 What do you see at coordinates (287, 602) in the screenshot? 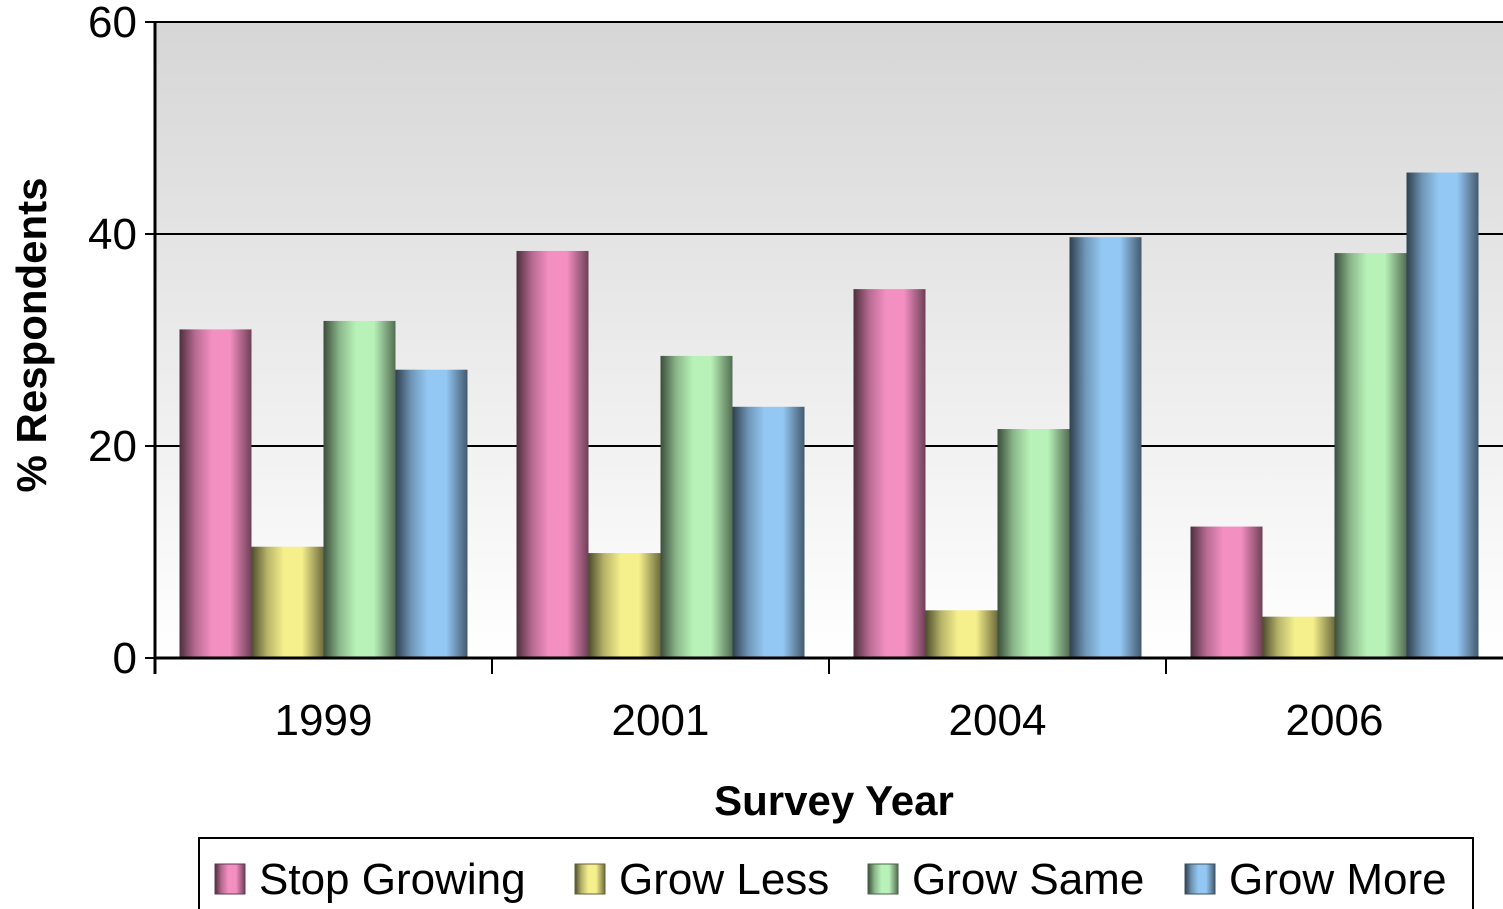
I see `bar-grow-less-1999` at bounding box center [287, 602].